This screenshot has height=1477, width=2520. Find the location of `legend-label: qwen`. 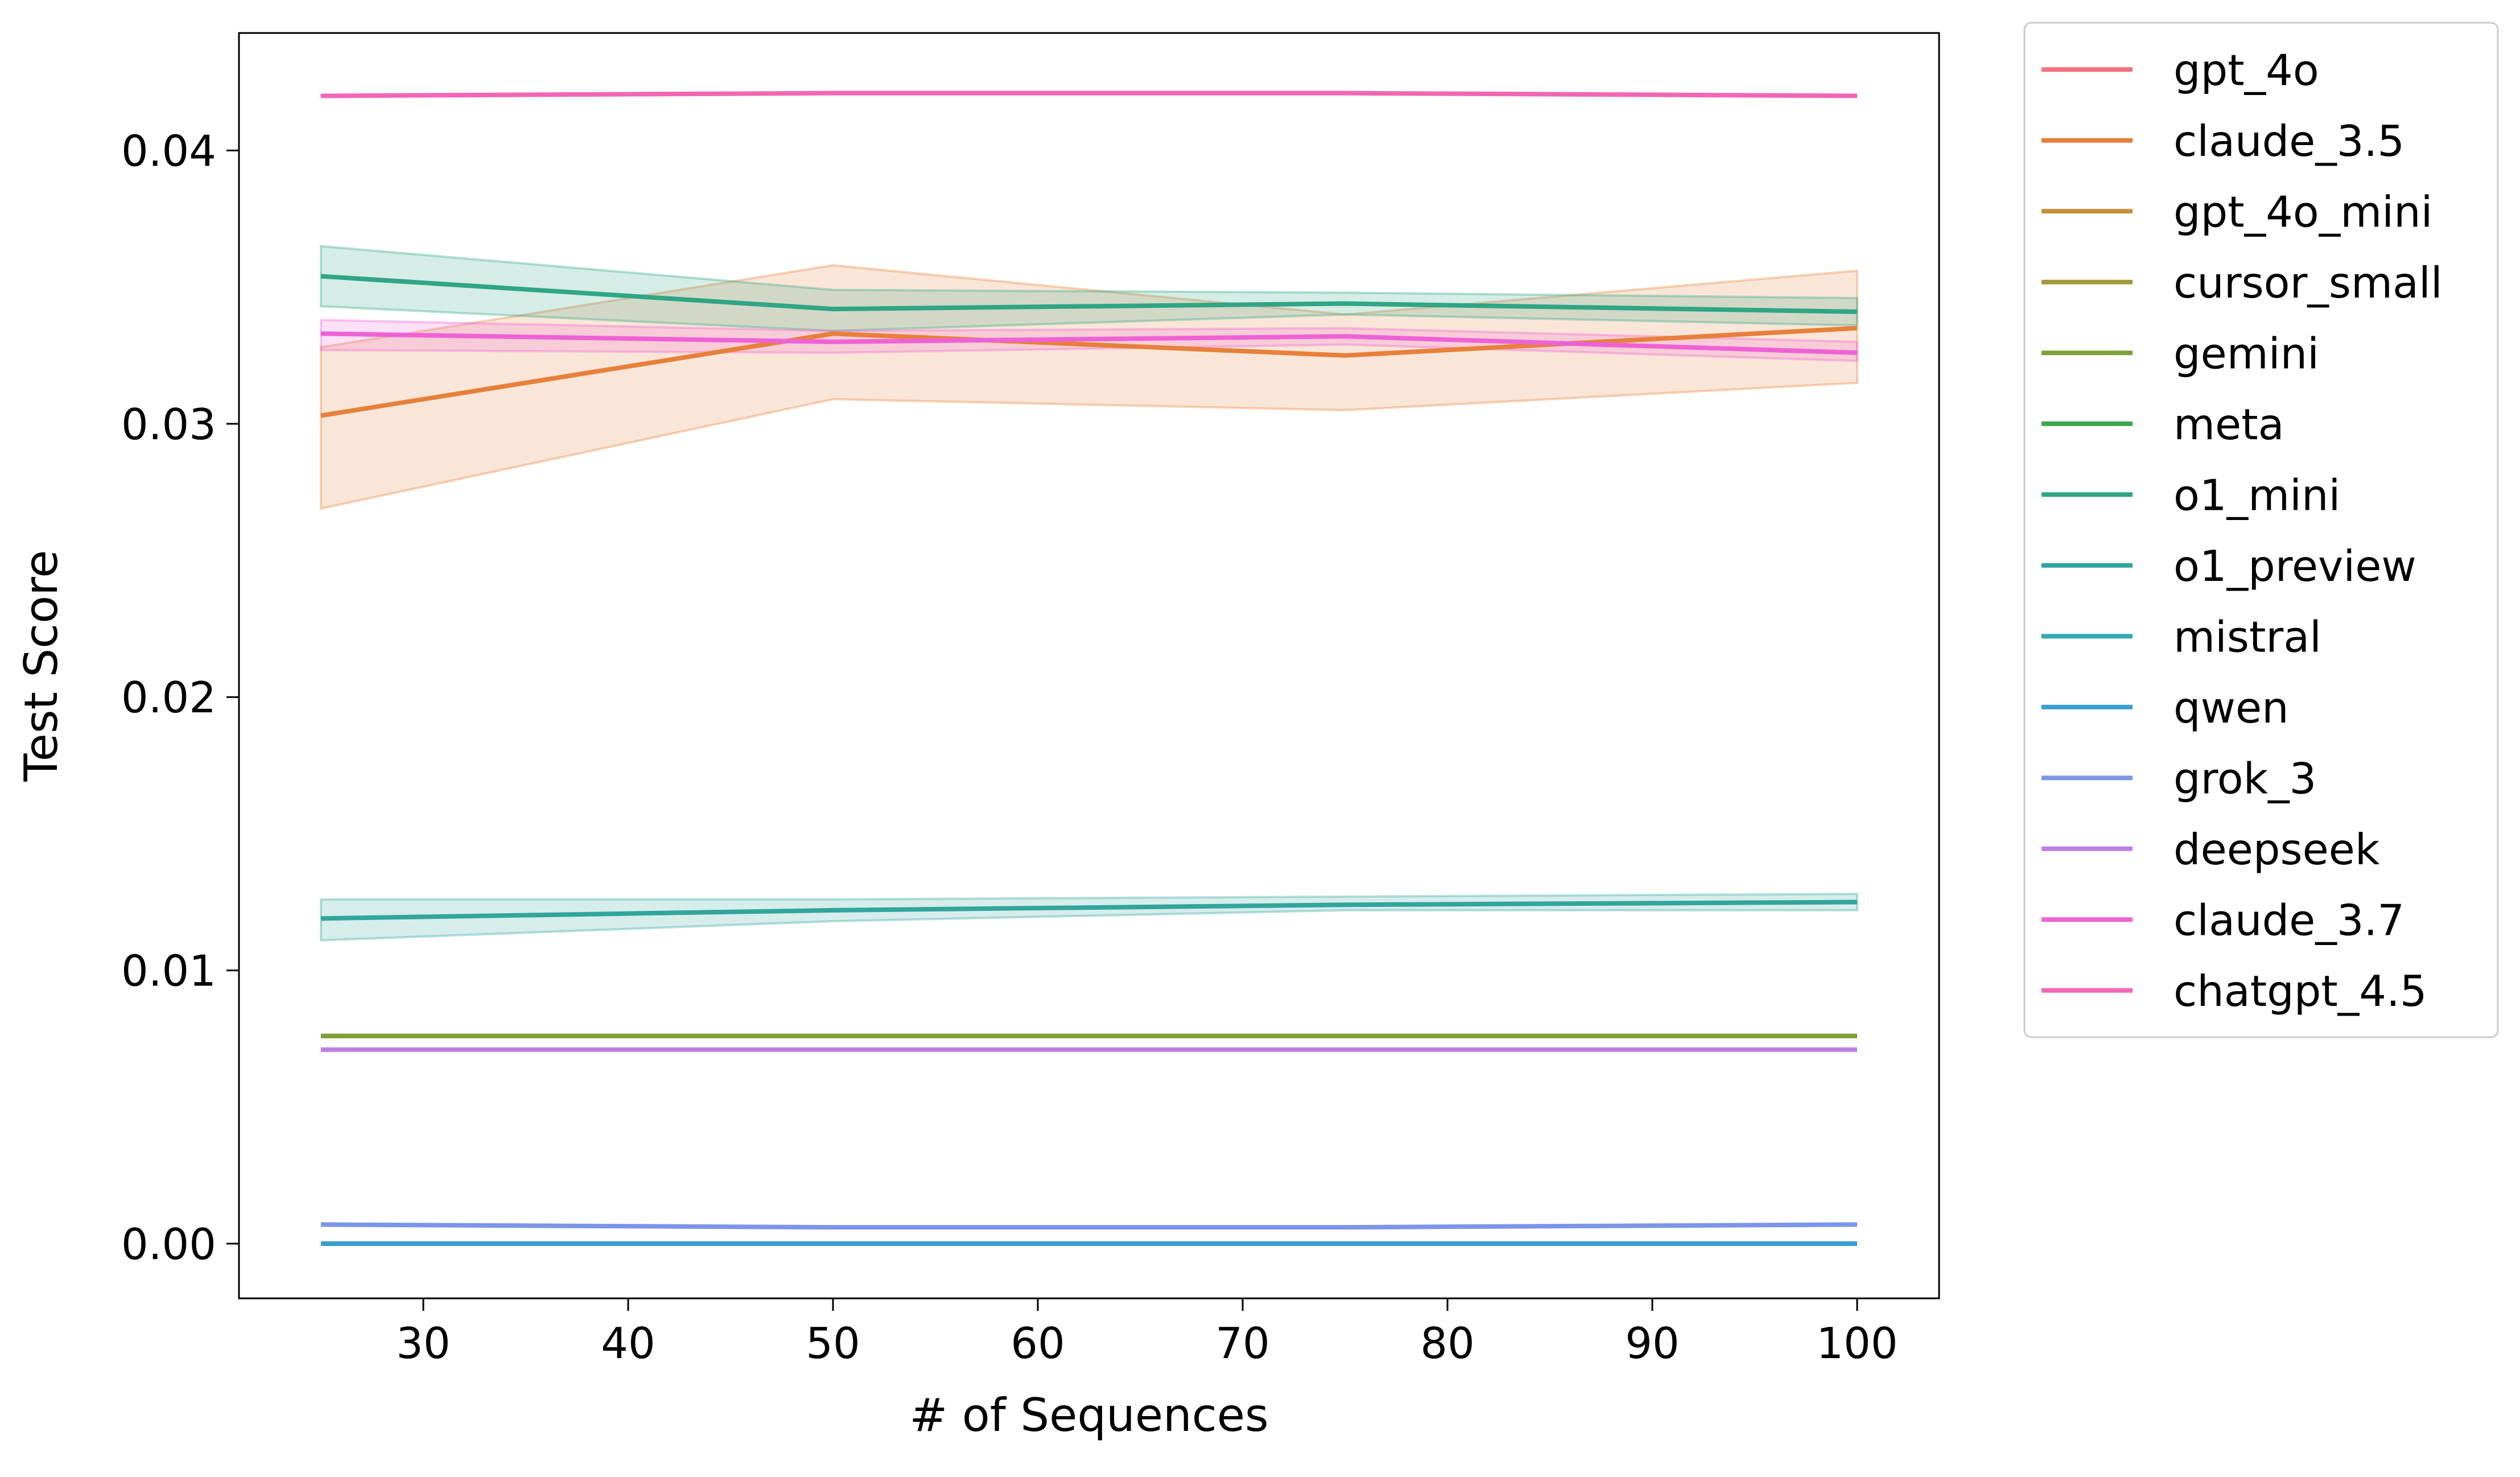

legend-label: qwen is located at coordinates (2231, 708).